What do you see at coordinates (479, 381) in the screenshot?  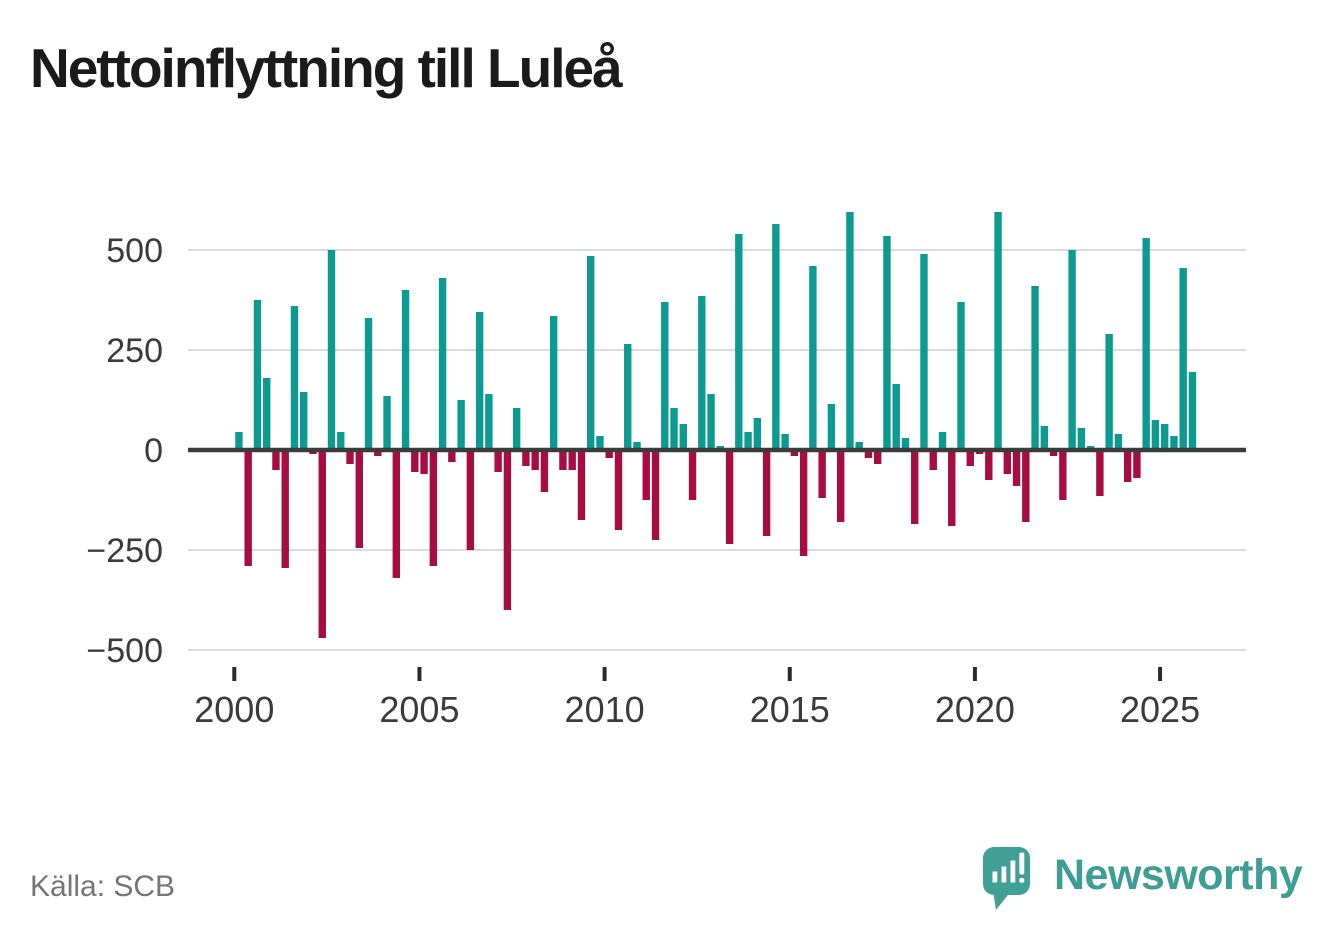 I see `bar-2006-q3` at bounding box center [479, 381].